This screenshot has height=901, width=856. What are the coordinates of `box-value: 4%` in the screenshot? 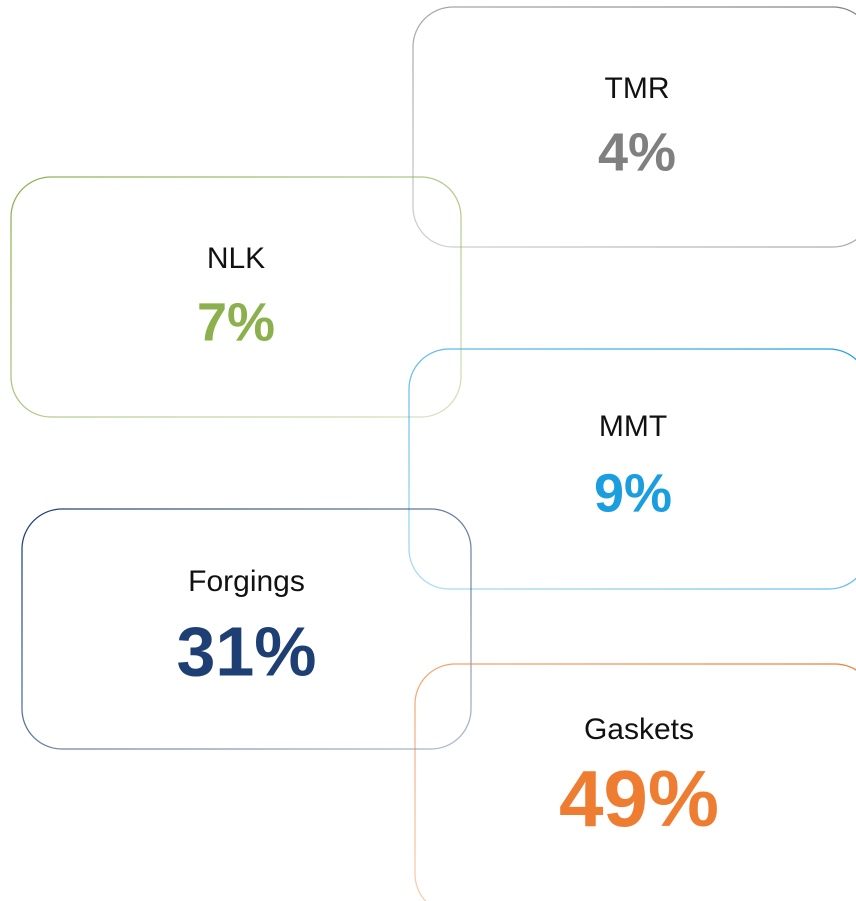 It's located at (637, 152).